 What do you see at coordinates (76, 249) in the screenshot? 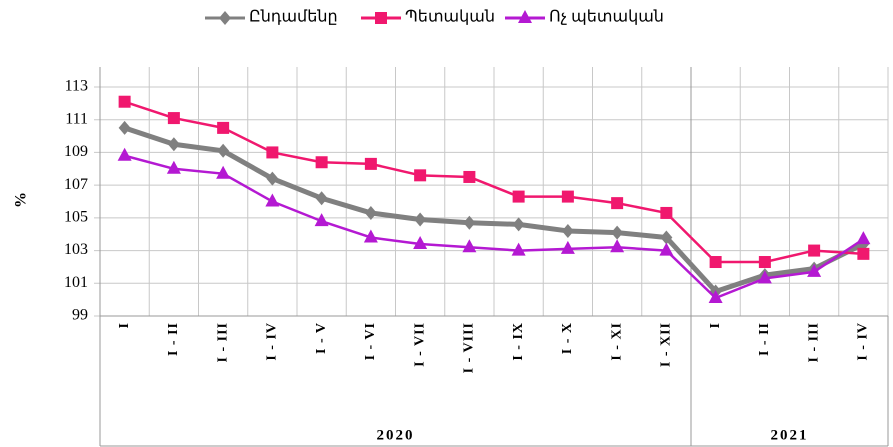
I see `y-tick-label: 103` at bounding box center [76, 249].